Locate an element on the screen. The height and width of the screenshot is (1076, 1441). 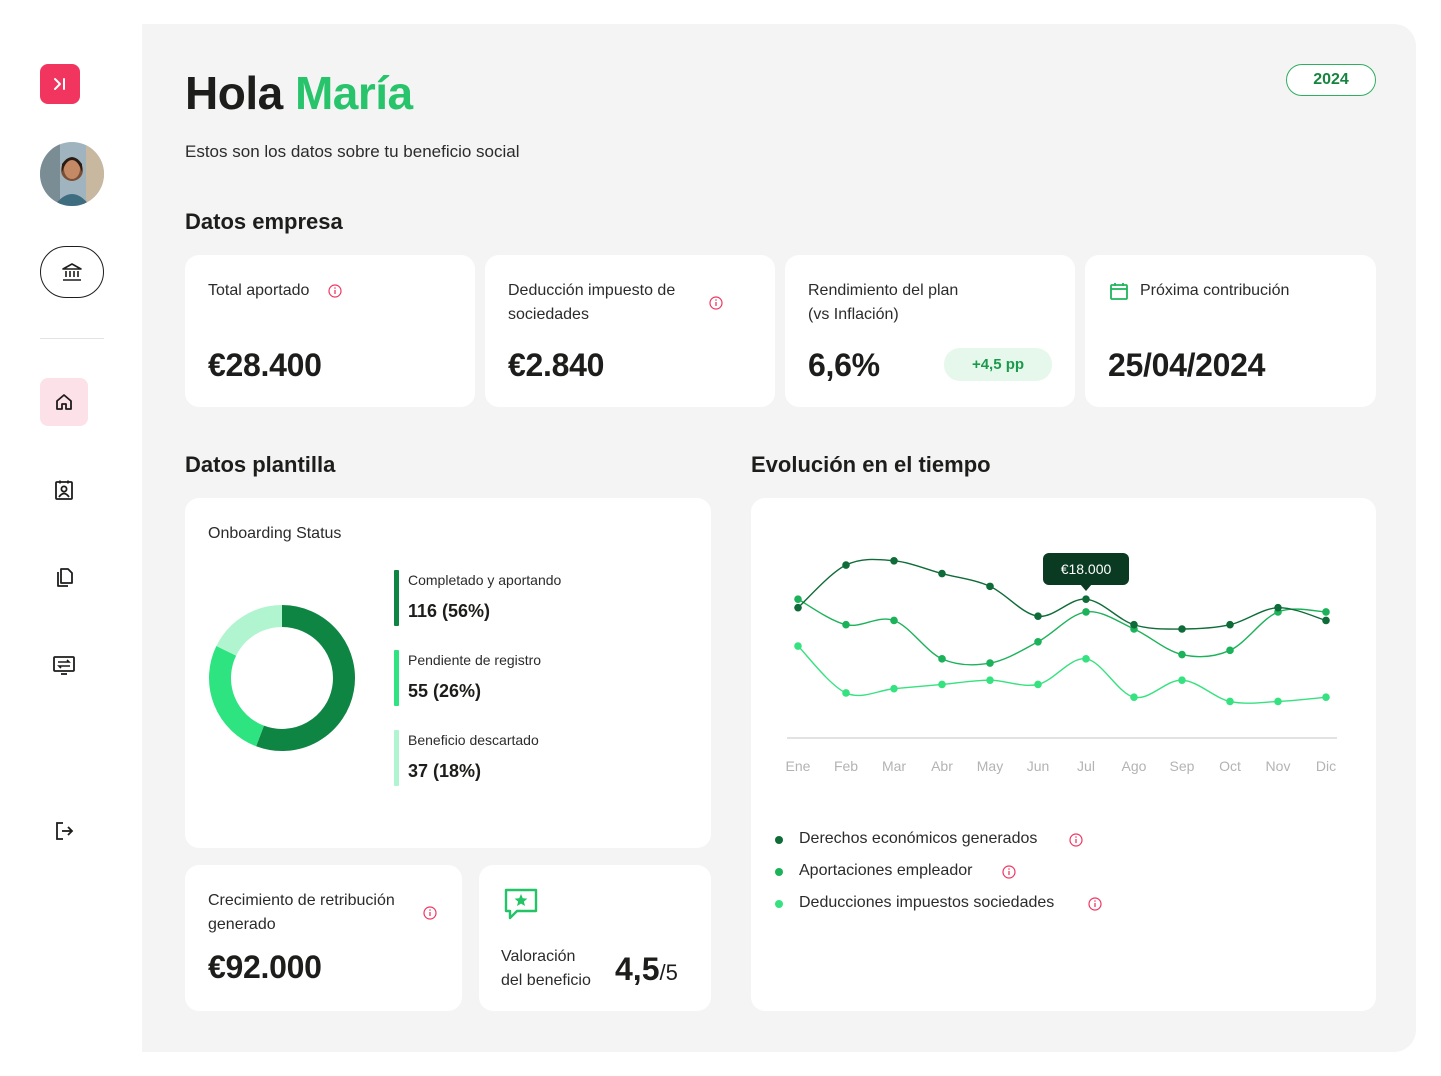
total-value: €28.400 is located at coordinates (265, 365).